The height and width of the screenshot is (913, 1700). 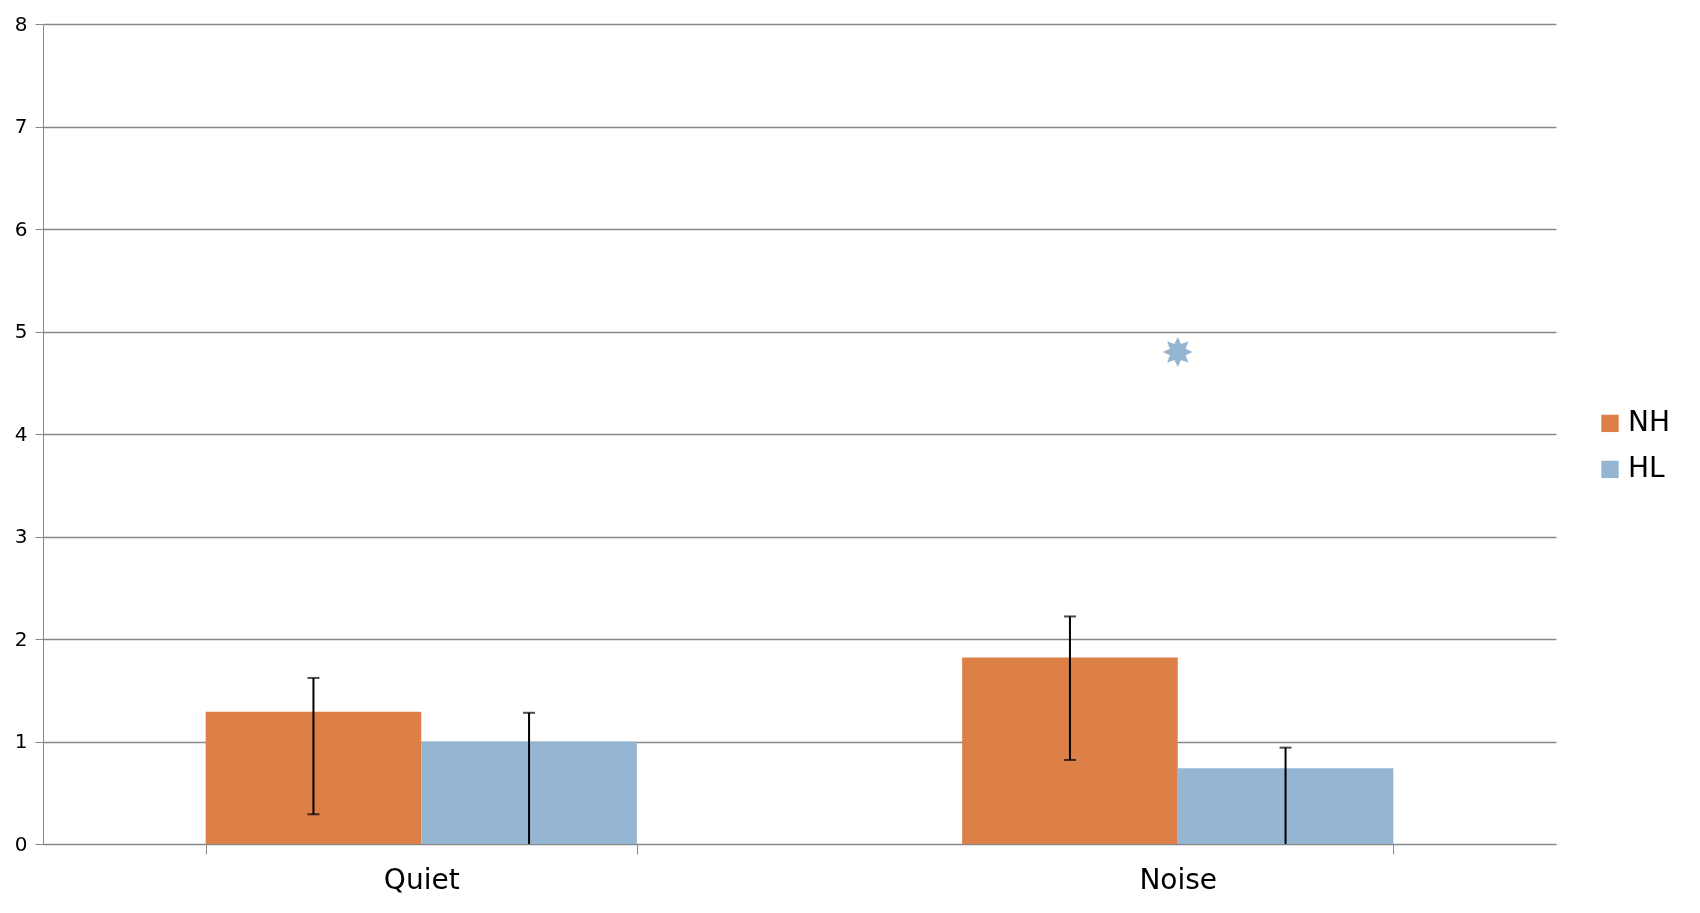 What do you see at coordinates (21, 331) in the screenshot?
I see `y-tick-label: 5` at bounding box center [21, 331].